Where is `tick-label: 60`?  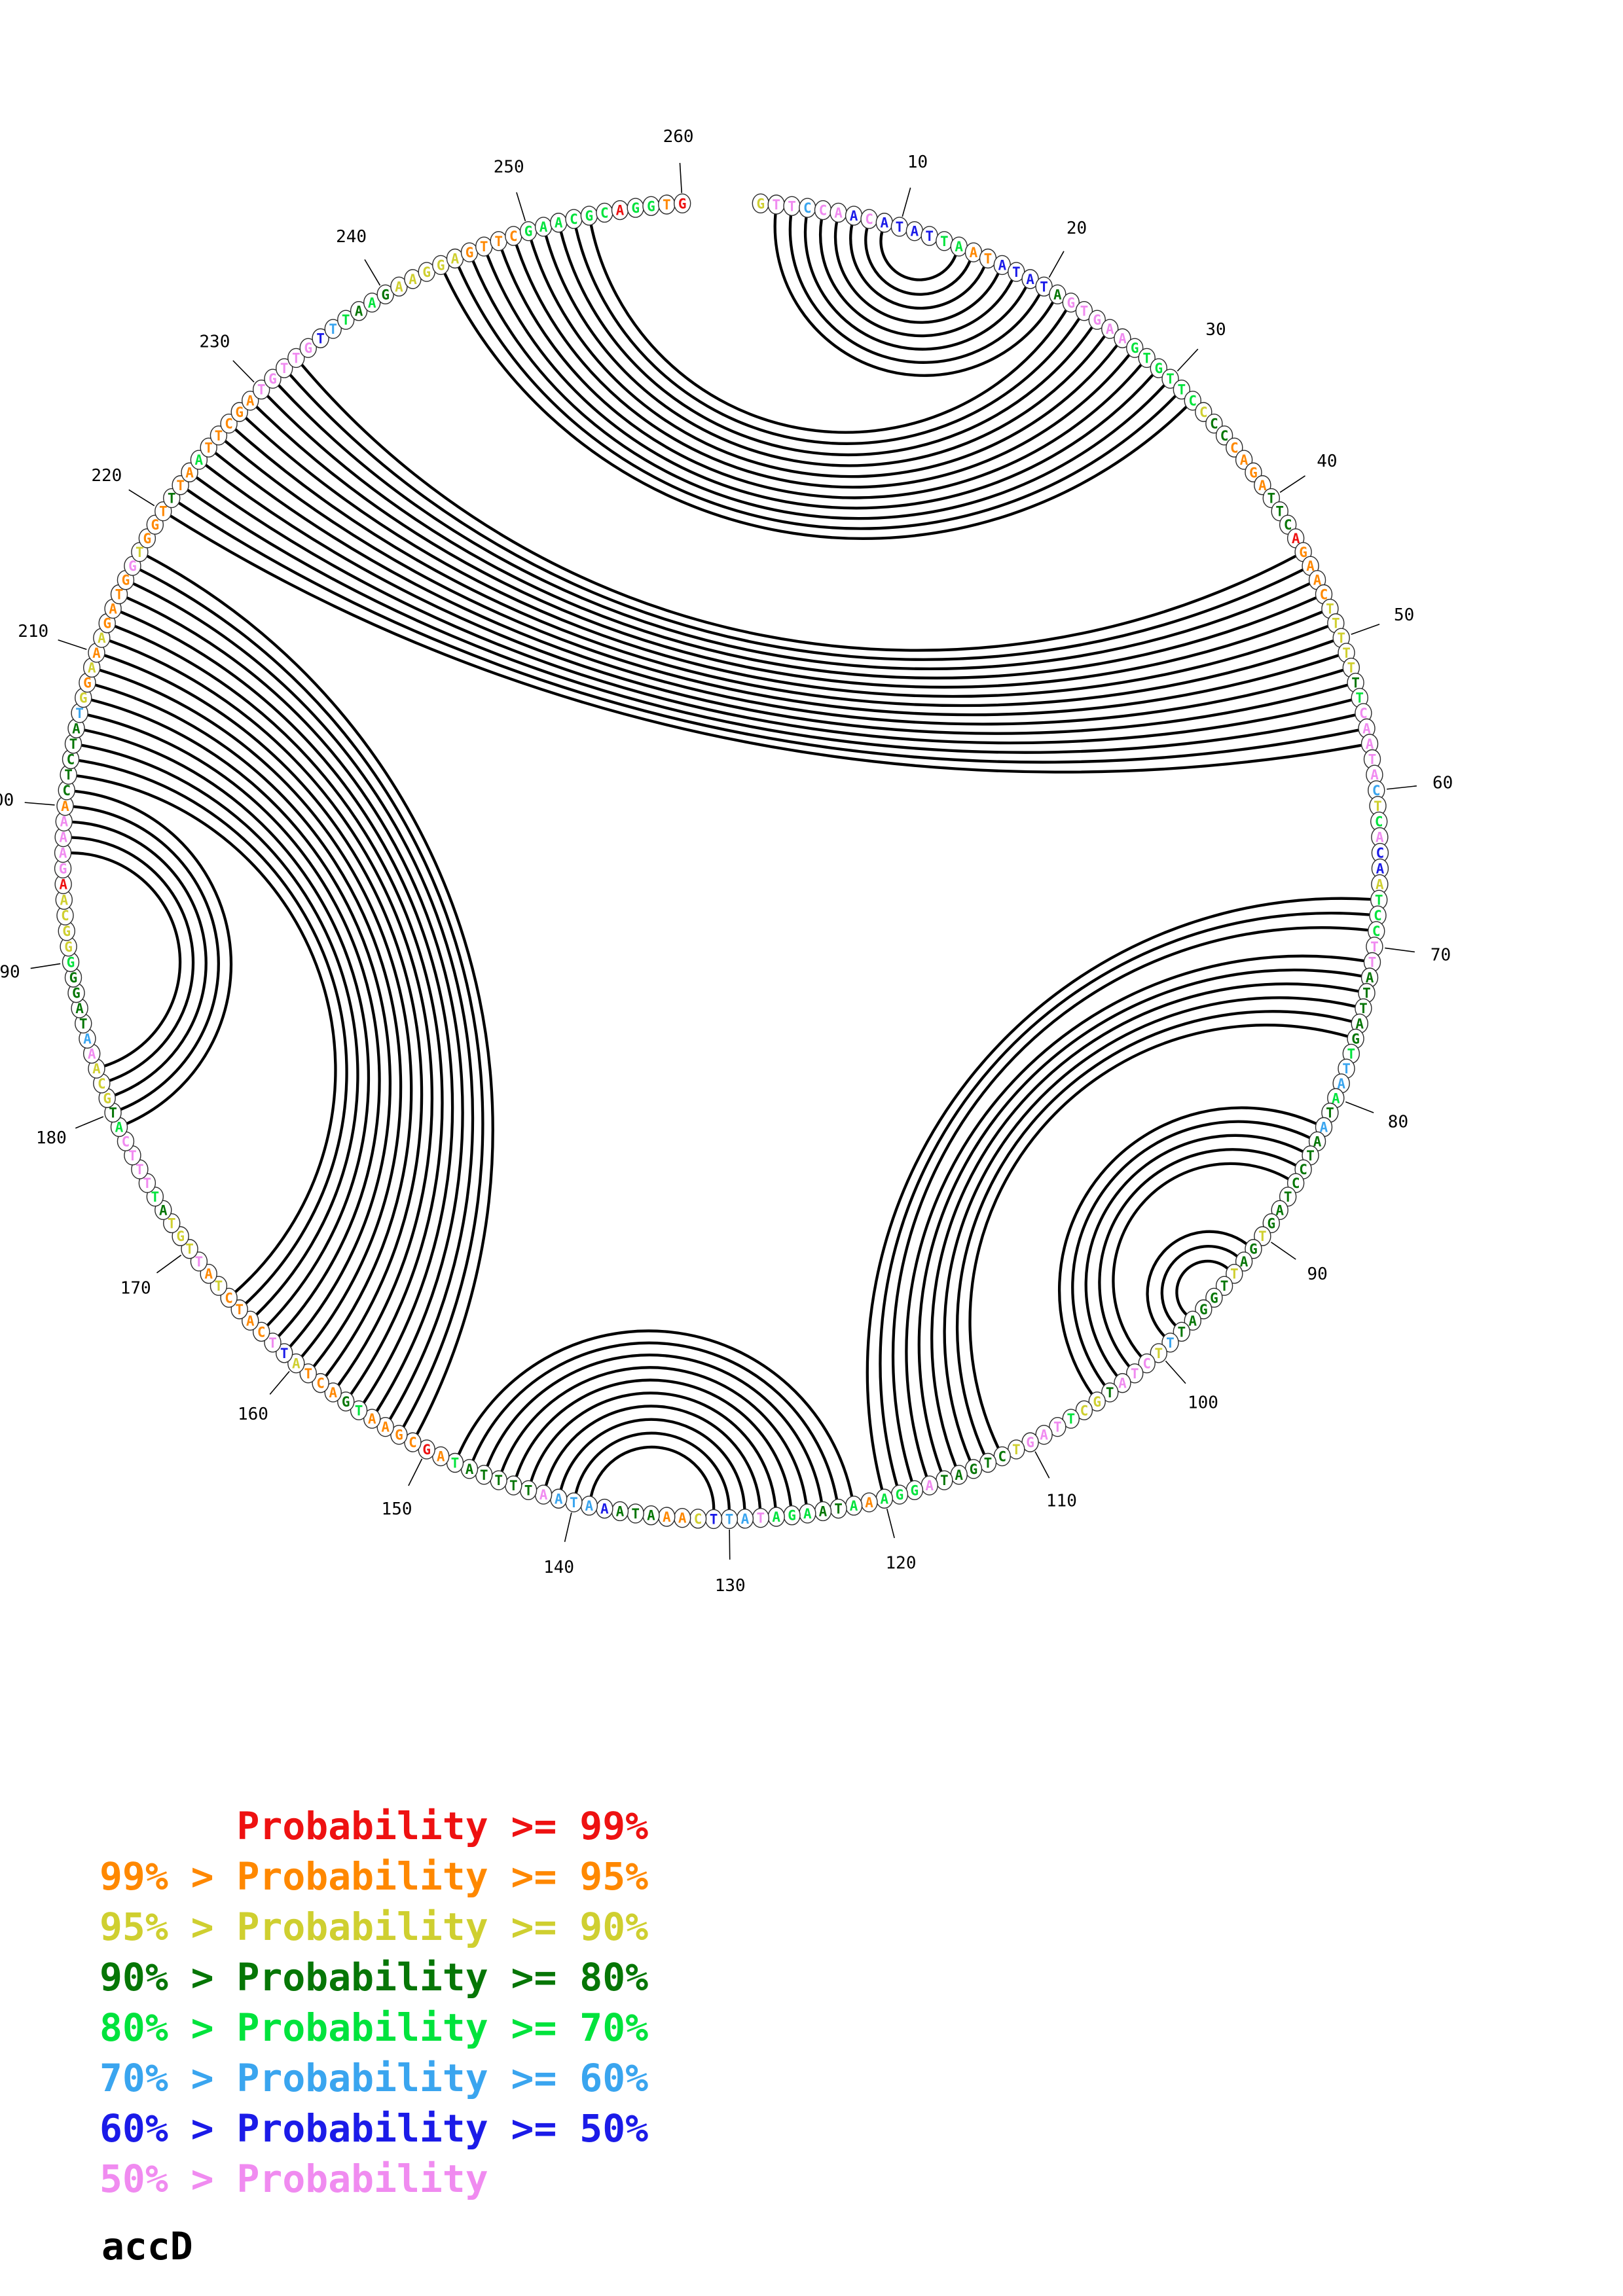 tick-label: 60 is located at coordinates (1442, 783).